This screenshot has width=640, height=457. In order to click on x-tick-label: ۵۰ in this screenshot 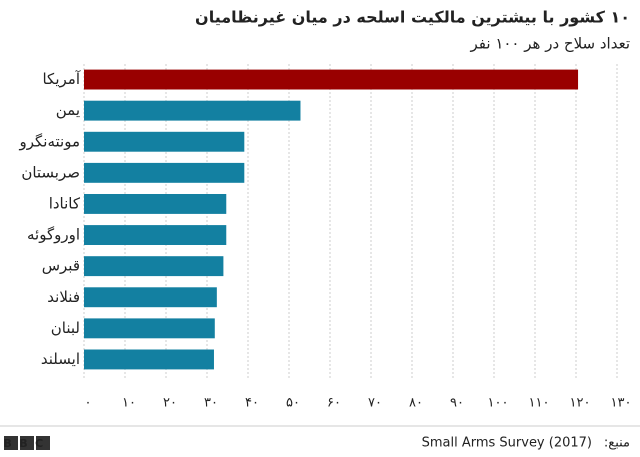, I will do `click(293, 403)`.